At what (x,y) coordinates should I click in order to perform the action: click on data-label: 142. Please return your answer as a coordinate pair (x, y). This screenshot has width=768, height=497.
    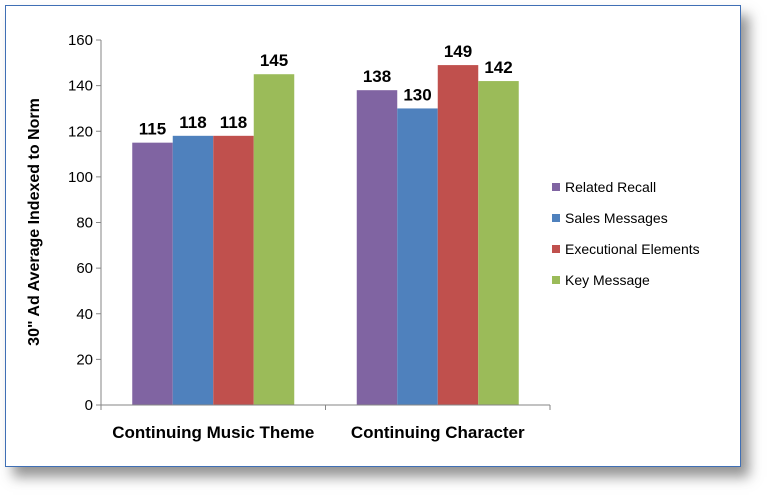
    Looking at the image, I should click on (498, 67).